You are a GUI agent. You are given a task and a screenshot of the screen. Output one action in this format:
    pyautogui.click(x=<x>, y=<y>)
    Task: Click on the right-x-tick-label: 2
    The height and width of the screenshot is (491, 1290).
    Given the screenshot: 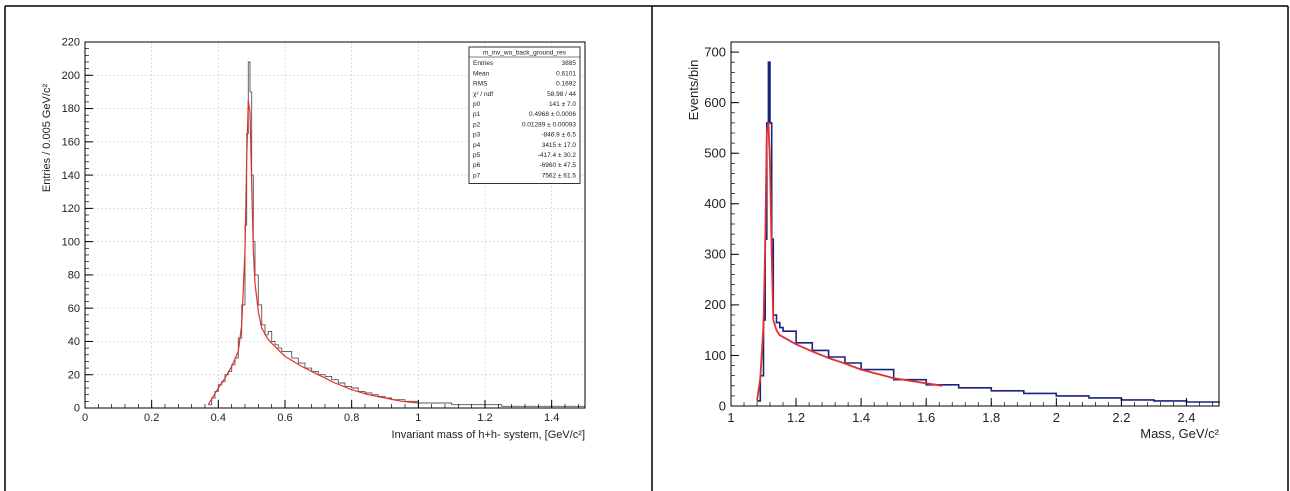 What is the action you would take?
    pyautogui.click(x=1056, y=417)
    